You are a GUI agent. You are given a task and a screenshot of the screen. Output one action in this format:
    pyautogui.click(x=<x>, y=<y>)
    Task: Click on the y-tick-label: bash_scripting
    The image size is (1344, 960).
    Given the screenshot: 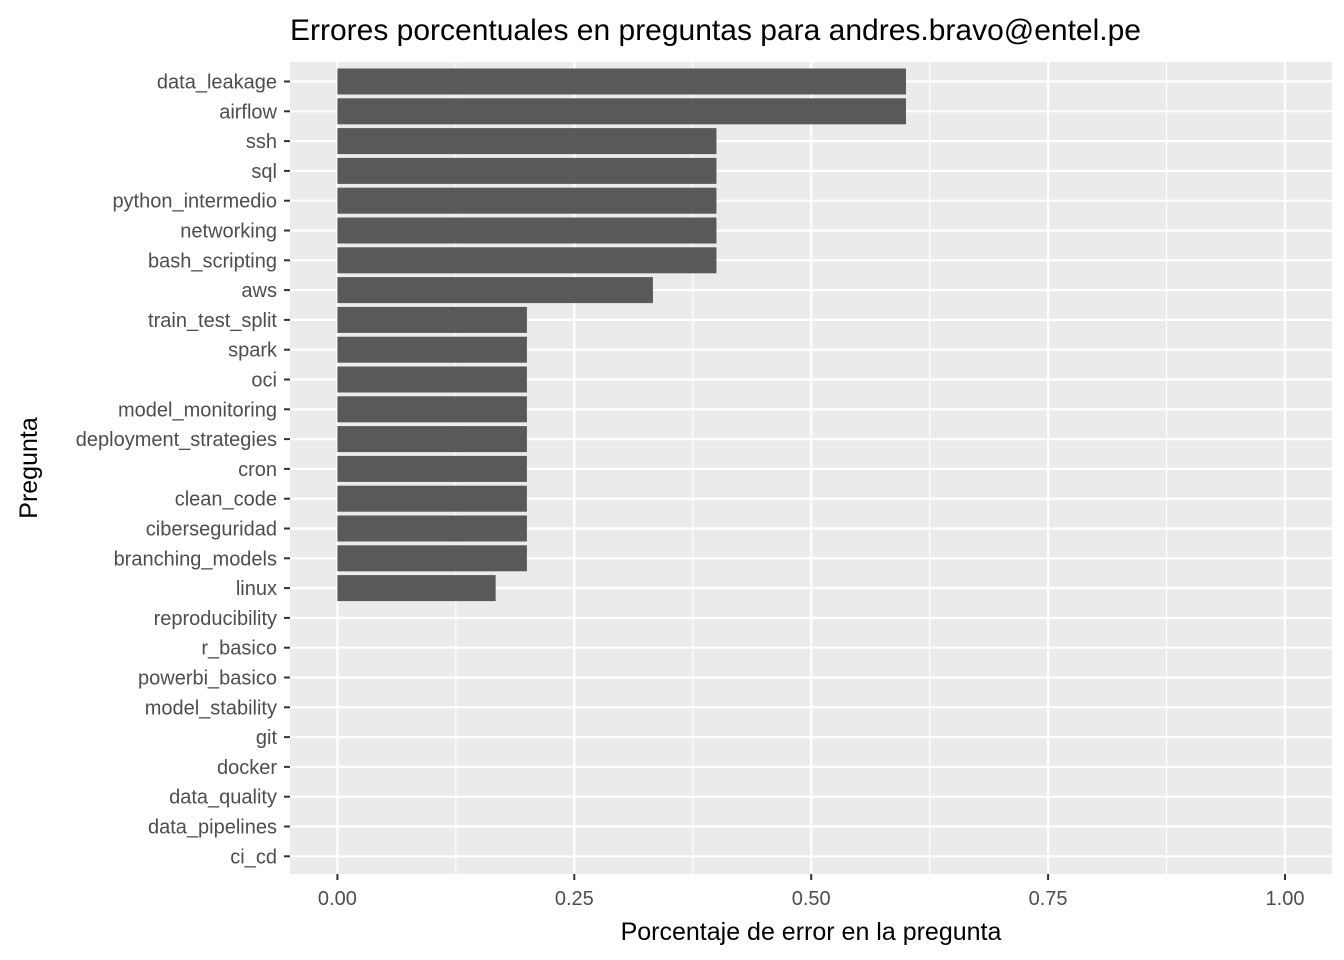 What is the action you would take?
    pyautogui.click(x=212, y=261)
    